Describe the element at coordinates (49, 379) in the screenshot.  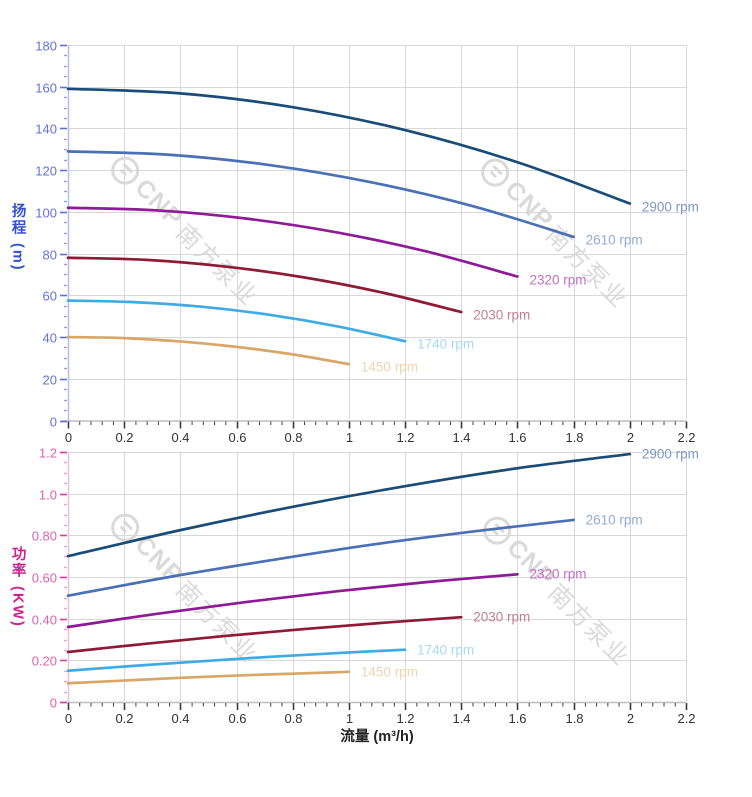
I see `y-tick-label: 20` at that location.